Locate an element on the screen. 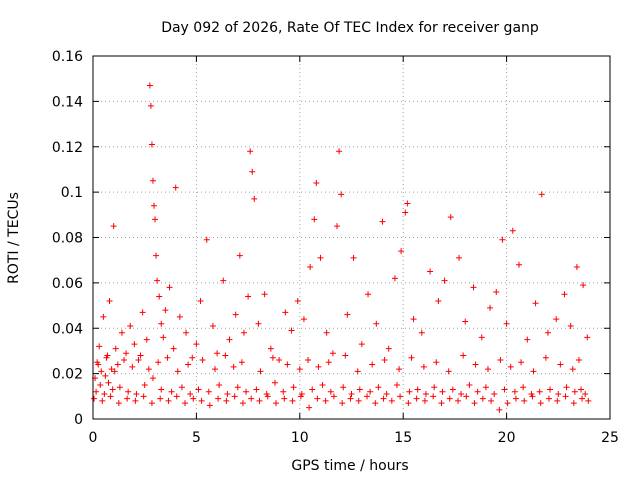 This screenshot has width=640, height=480. x-tick-label: 5 is located at coordinates (196, 438).